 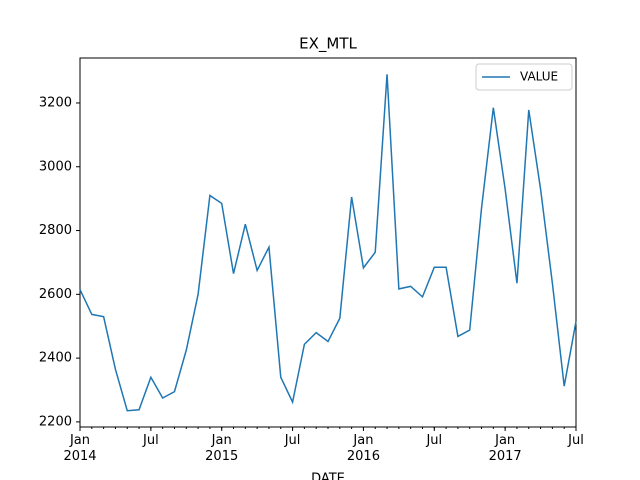 I want to click on chart-title: EX_MTL, so click(x=328, y=44).